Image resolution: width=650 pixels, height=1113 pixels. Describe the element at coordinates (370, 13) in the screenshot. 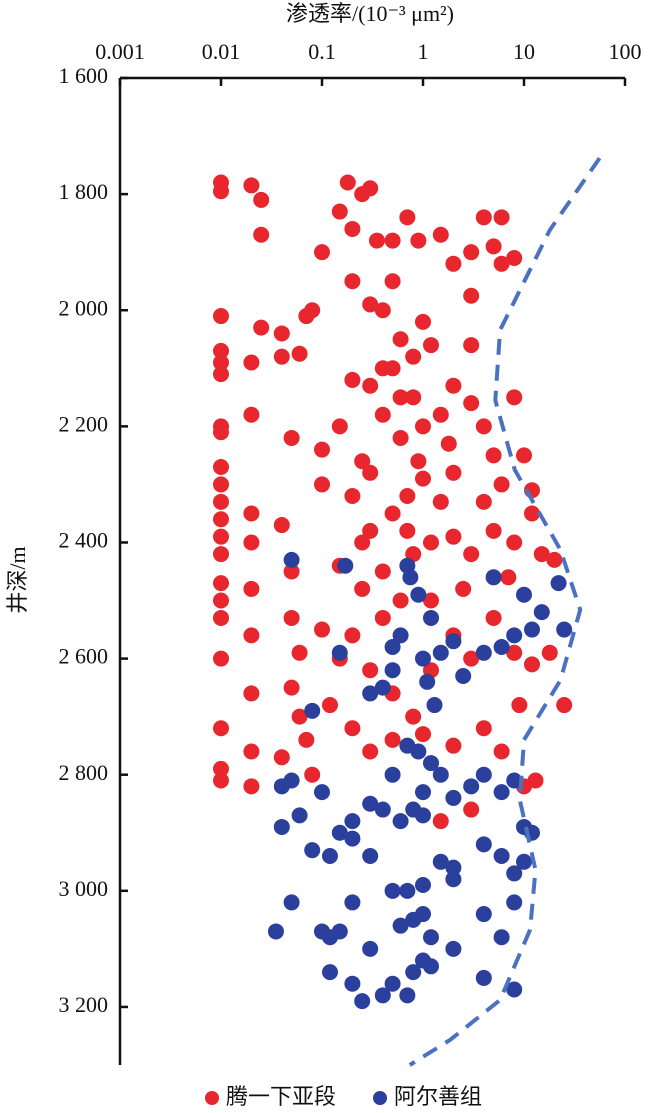

I see `x-axis-label: 渗透率/(10⁻³ μm²)` at that location.